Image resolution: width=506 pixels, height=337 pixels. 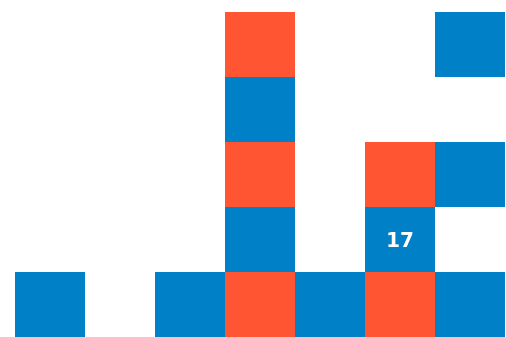 I want to click on tile-number: 17, so click(x=400, y=239).